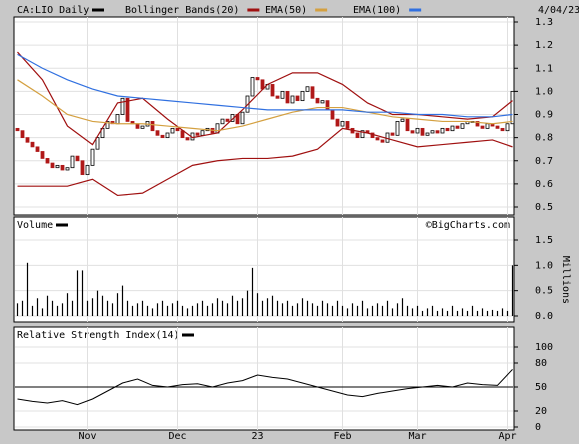 This screenshot has width=579, height=444. What do you see at coordinates (558, 10) in the screenshot?
I see `date: 4/04/23` at bounding box center [558, 10].